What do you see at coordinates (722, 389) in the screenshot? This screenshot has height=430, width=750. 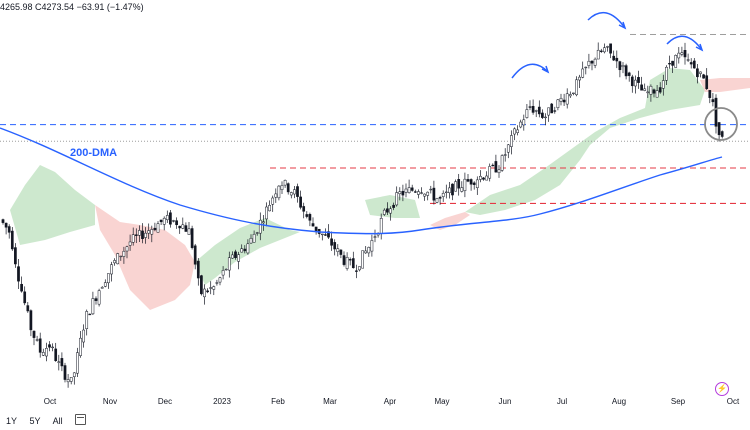 I see `lightning-icon: ⚡` at bounding box center [722, 389].